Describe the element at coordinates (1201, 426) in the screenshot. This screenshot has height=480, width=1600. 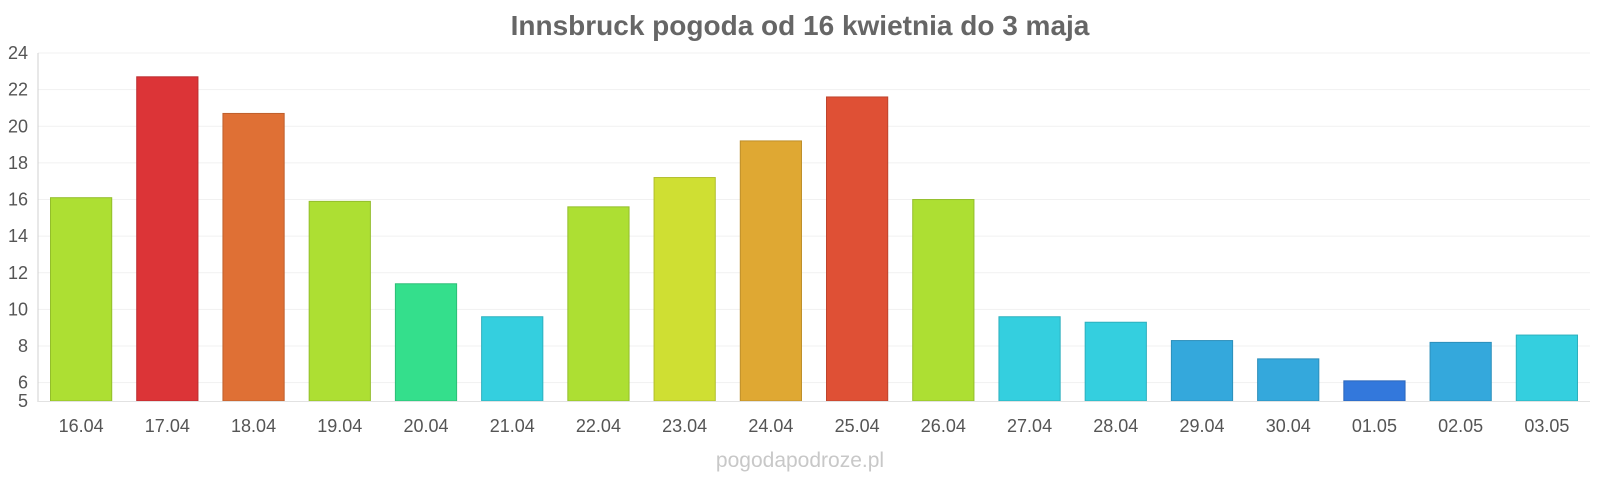
I see `x-tick-label: 29.04` at that location.